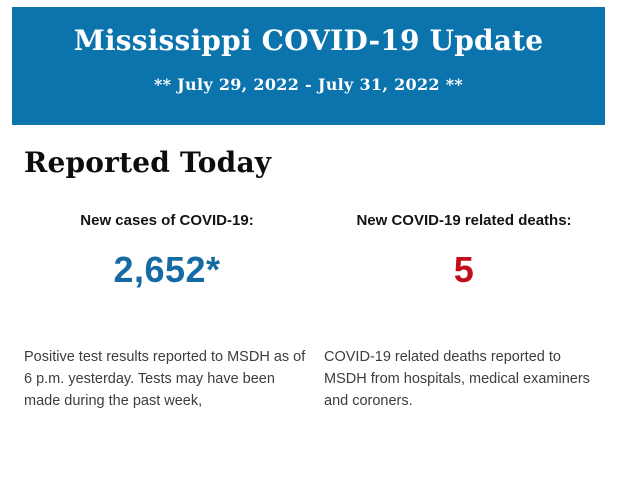  What do you see at coordinates (308, 84) in the screenshot?
I see `banner-date-range: ** July 29, 2022 - July 31, 2022 **` at bounding box center [308, 84].